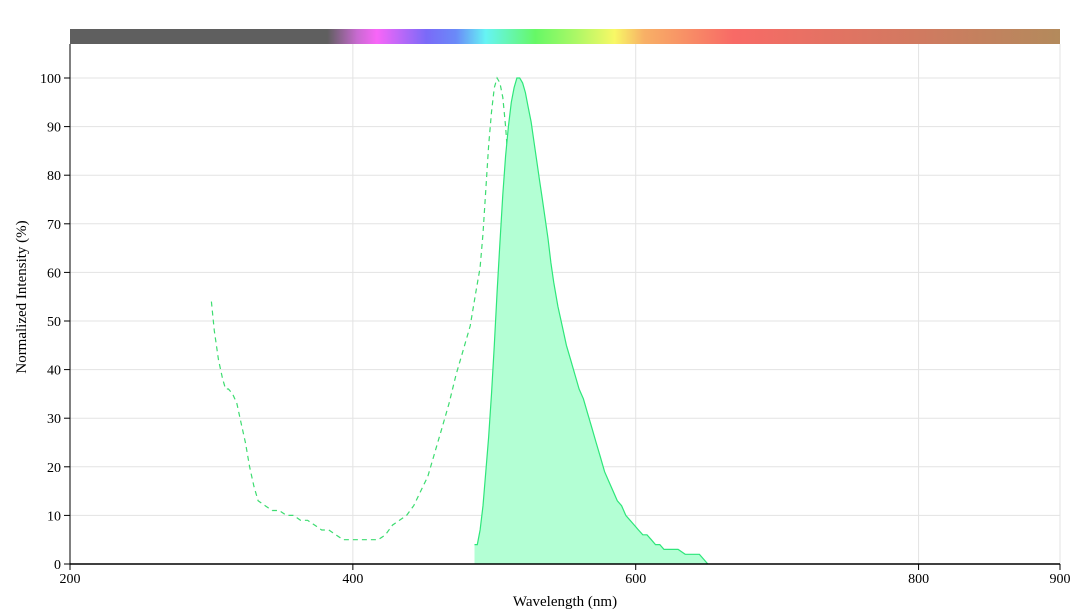  What do you see at coordinates (54, 273) in the screenshot?
I see `y-tick-label: 60` at bounding box center [54, 273].